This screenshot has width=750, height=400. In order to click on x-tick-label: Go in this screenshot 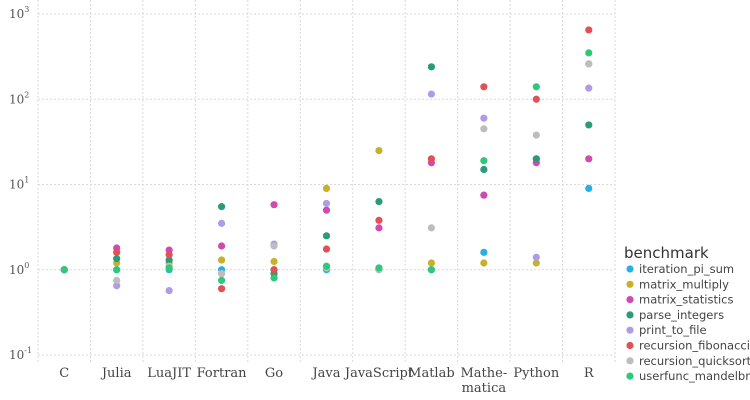, I will do `click(274, 373)`.